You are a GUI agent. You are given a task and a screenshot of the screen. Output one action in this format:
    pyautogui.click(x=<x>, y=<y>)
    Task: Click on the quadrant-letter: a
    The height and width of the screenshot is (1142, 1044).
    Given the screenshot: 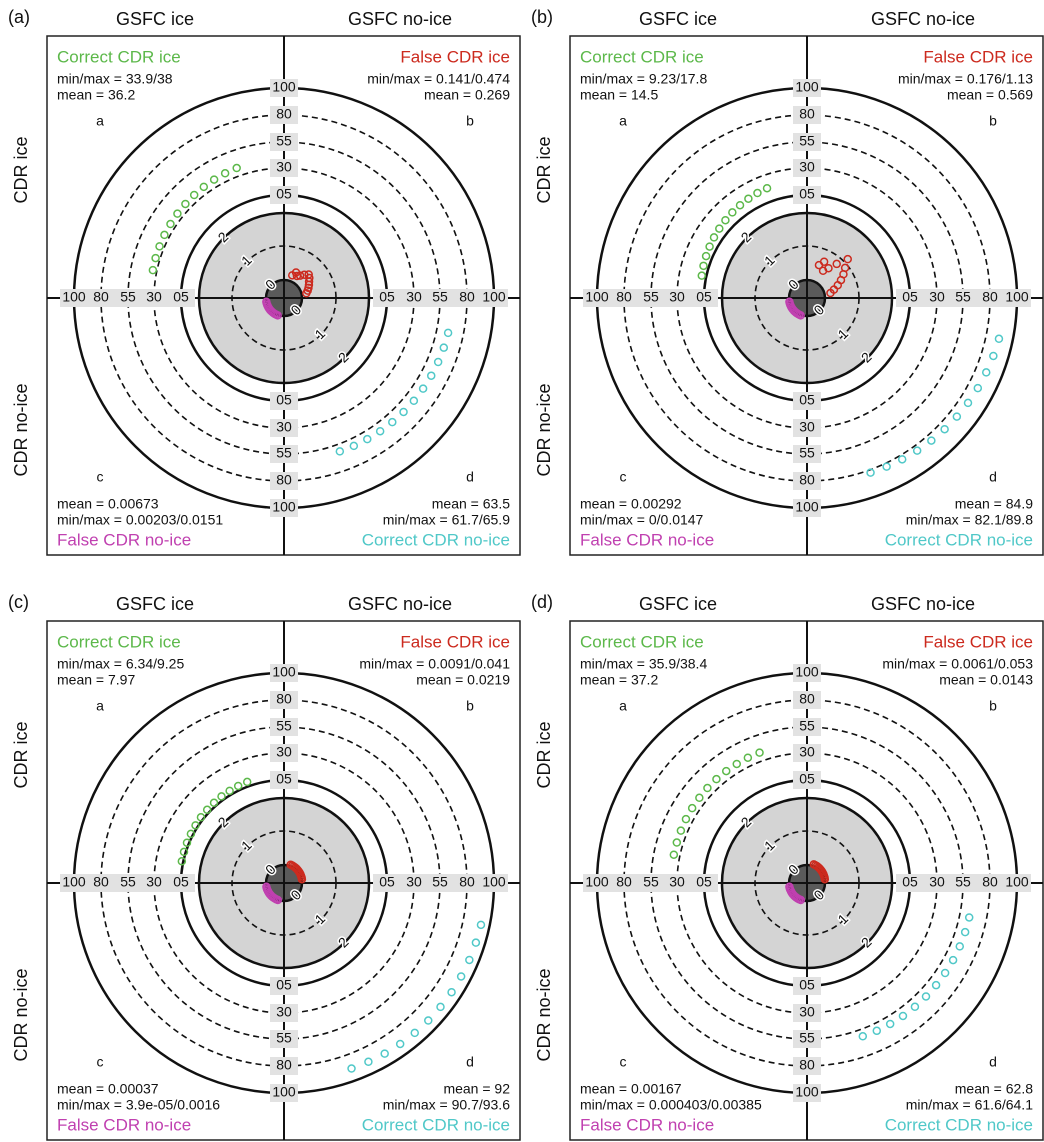 What is the action you would take?
    pyautogui.click(x=623, y=706)
    